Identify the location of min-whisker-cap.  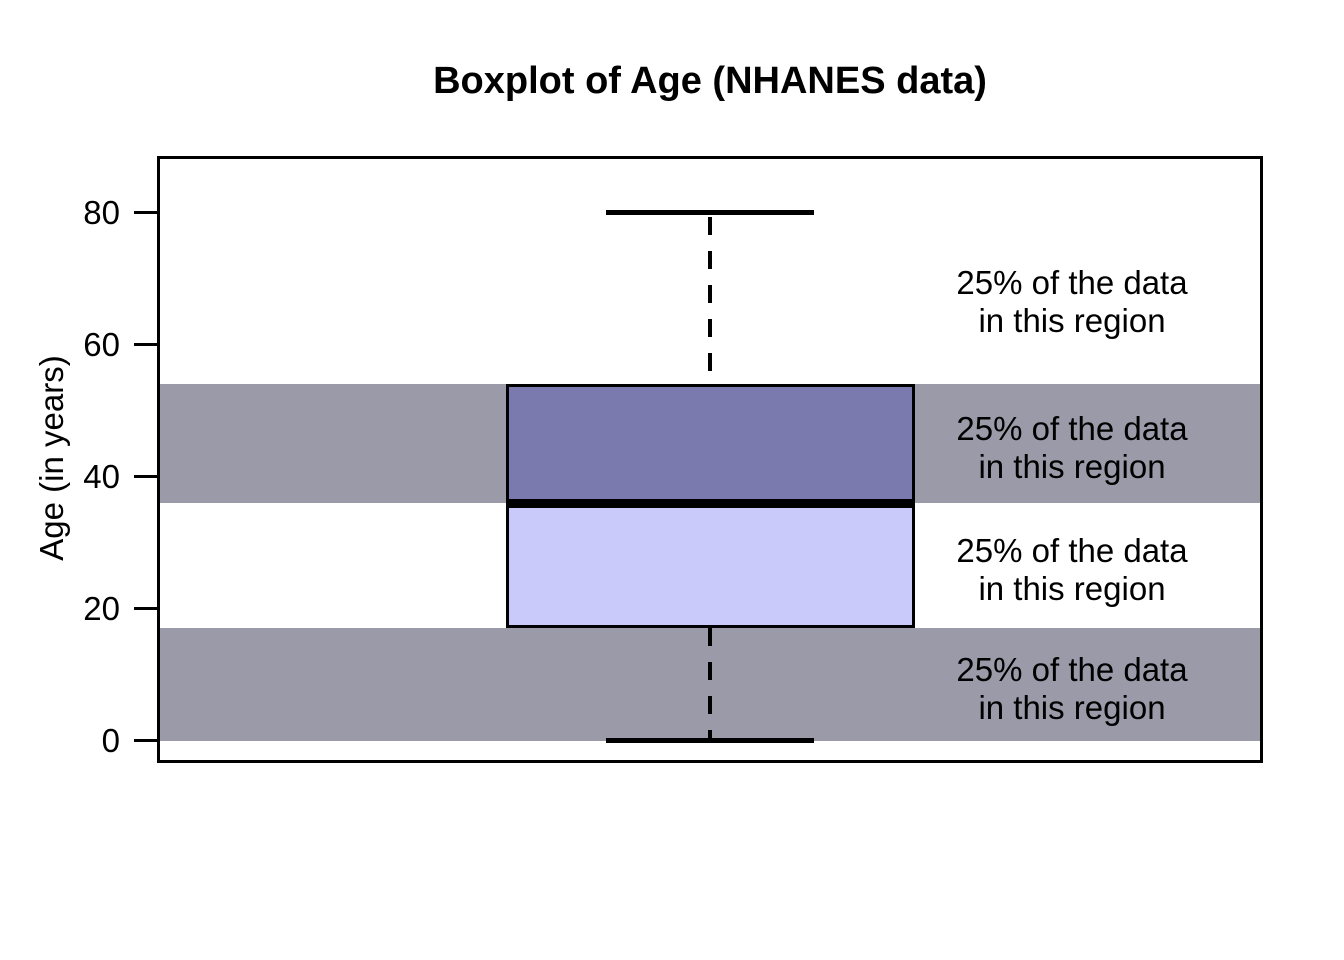
(710, 741).